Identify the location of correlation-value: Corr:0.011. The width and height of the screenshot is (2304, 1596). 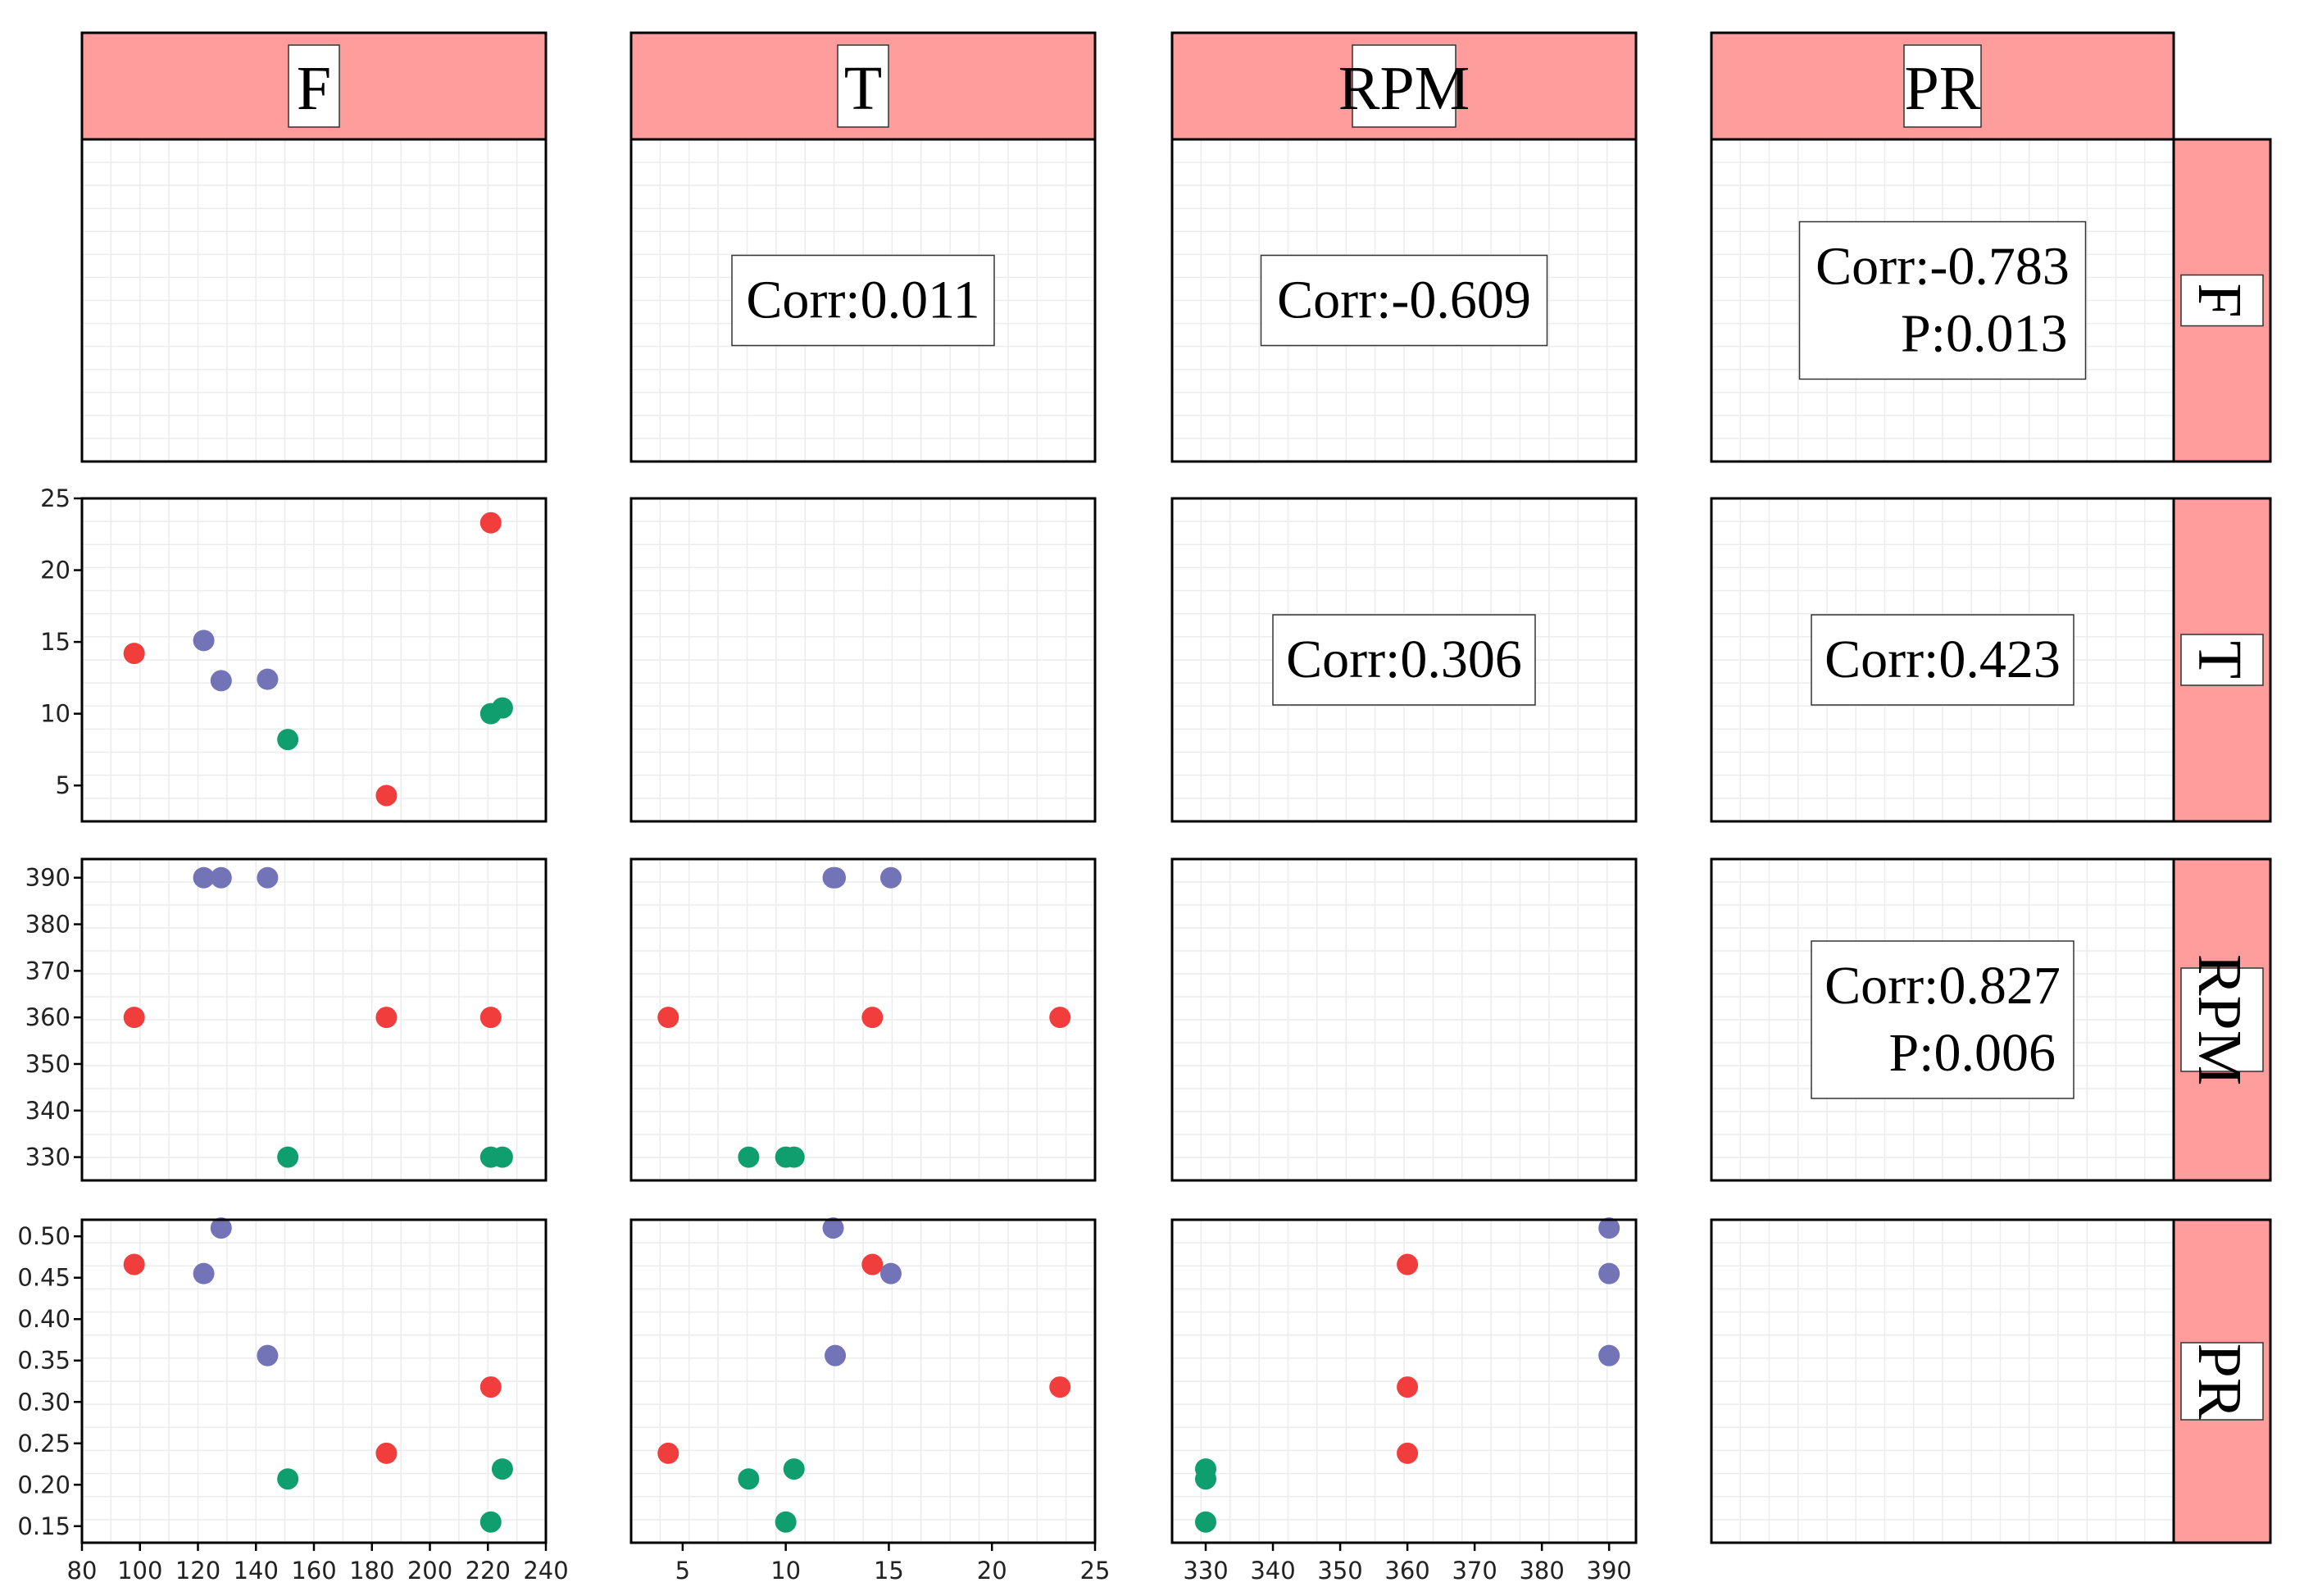
(862, 300).